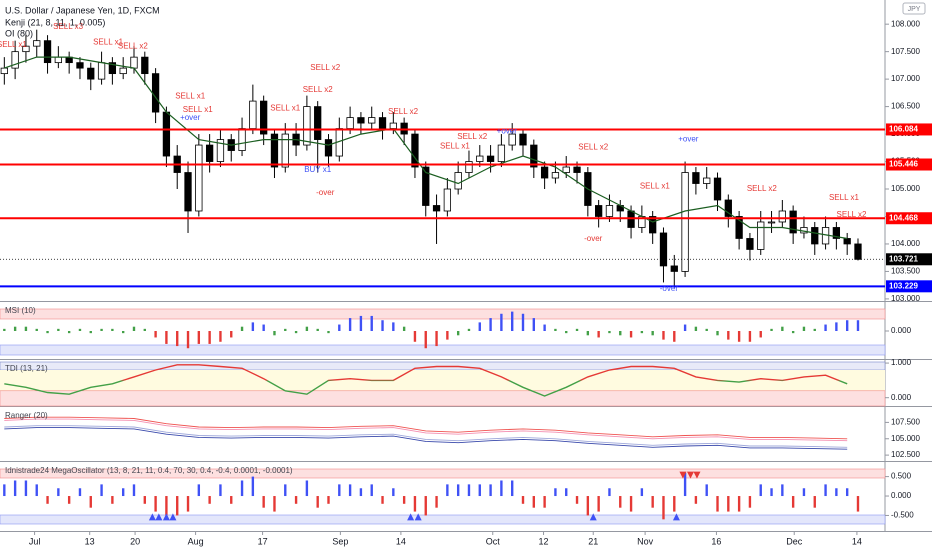 The width and height of the screenshot is (932, 555). Describe the element at coordinates (901, 476) in the screenshot. I see `y-tick-label: 0.500` at that location.